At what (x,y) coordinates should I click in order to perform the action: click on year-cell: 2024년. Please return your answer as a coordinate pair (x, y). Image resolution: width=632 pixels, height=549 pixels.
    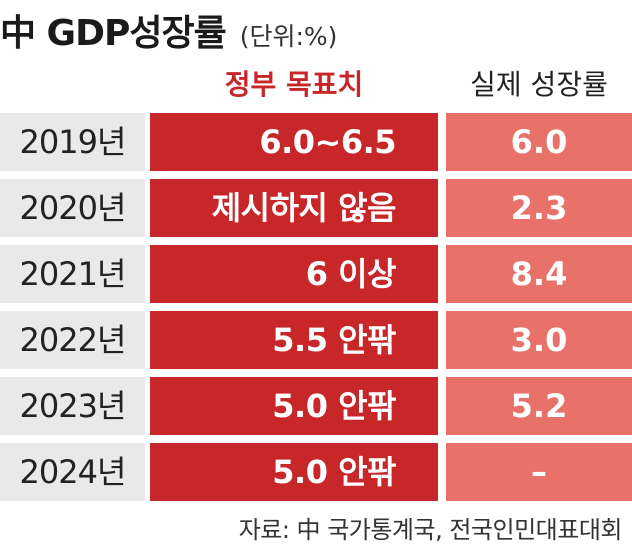
    Looking at the image, I should click on (72, 472).